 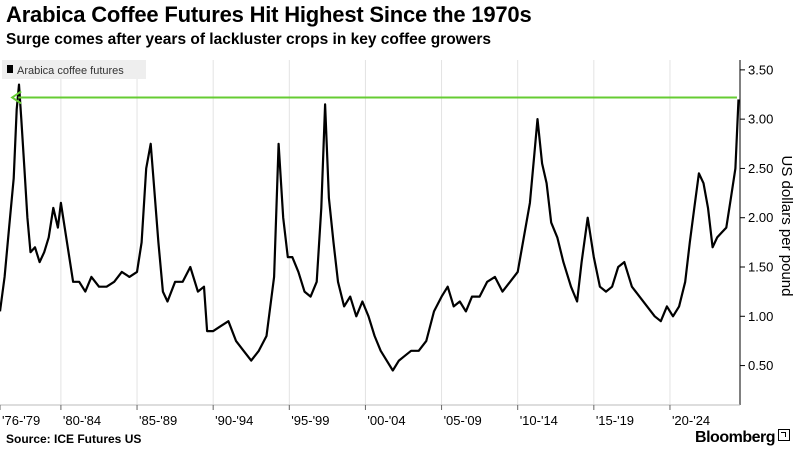 What do you see at coordinates (784, 435) in the screenshot?
I see `bloomberg-mark-icon` at bounding box center [784, 435].